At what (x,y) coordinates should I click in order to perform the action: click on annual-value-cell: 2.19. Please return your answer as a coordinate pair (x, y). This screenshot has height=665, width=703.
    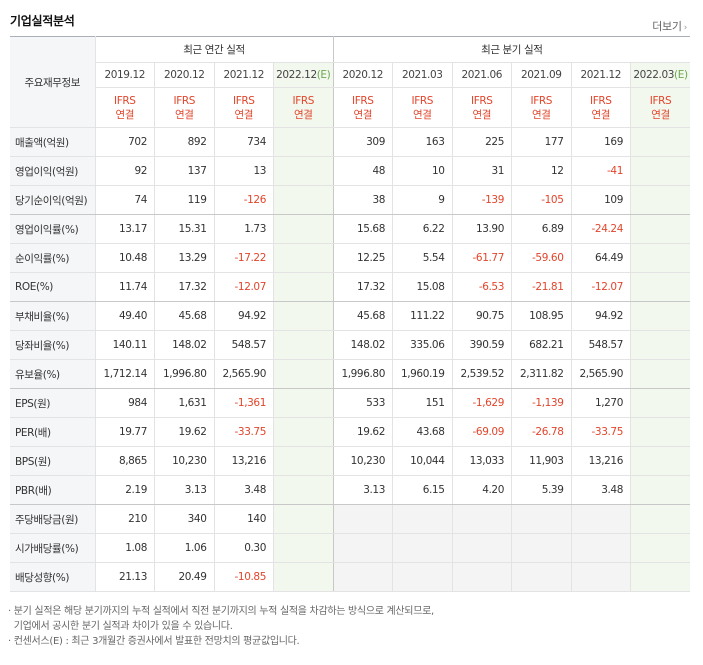
    Looking at the image, I should click on (125, 490).